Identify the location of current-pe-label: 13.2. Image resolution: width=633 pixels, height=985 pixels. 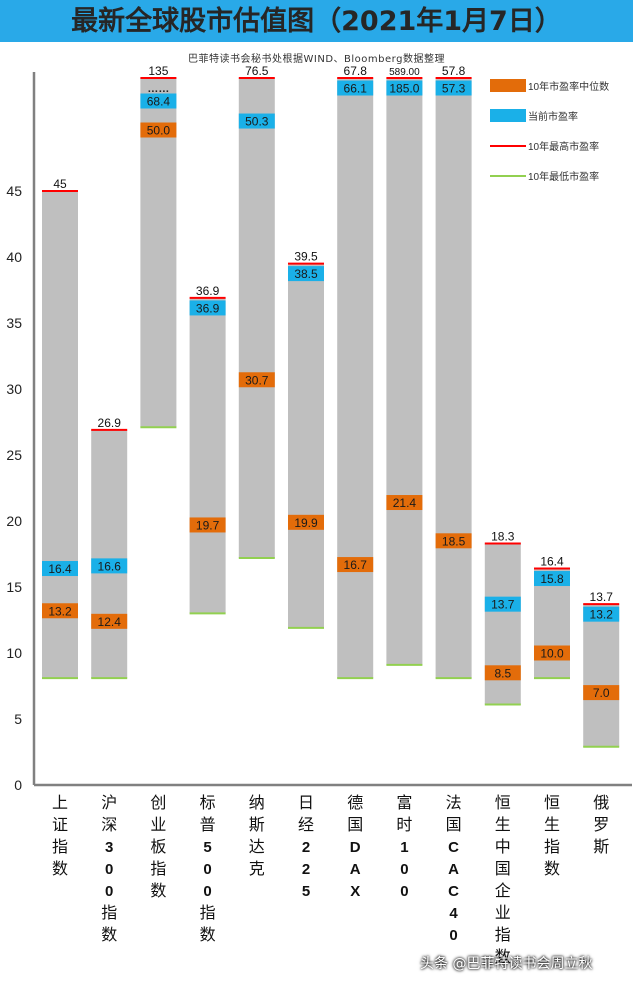
(602, 615).